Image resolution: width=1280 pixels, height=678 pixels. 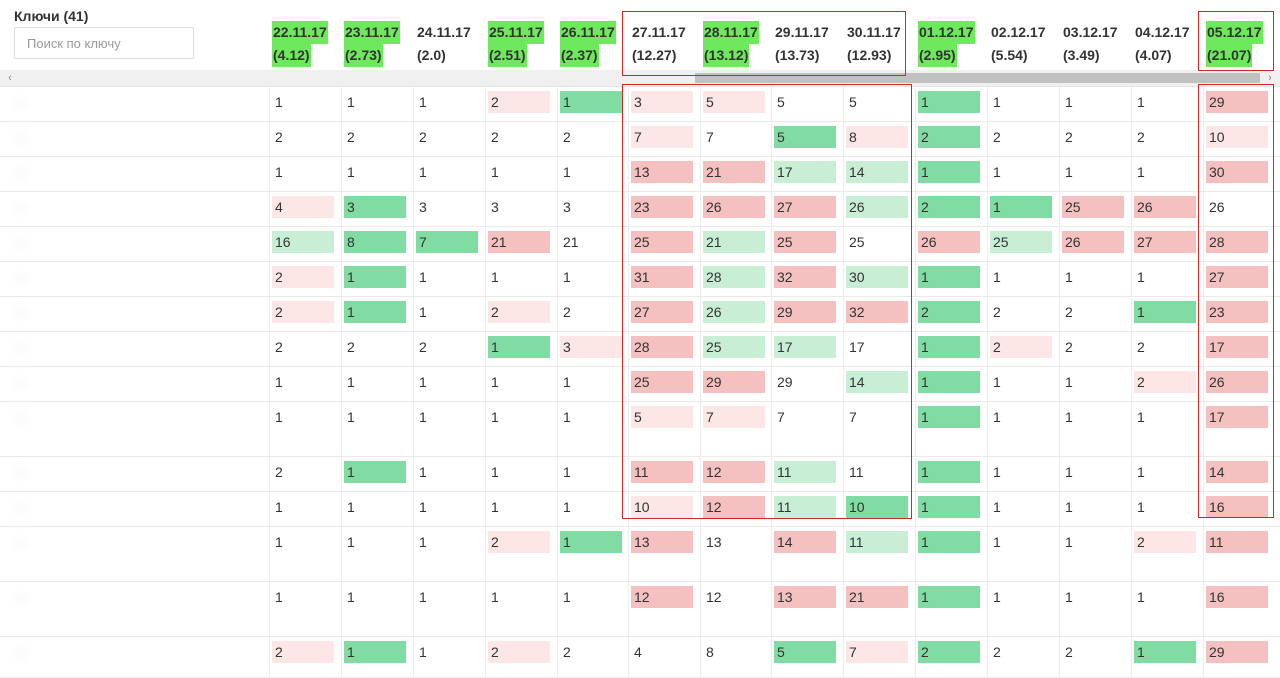 I want to click on position-cell: 16, so click(x=303, y=242).